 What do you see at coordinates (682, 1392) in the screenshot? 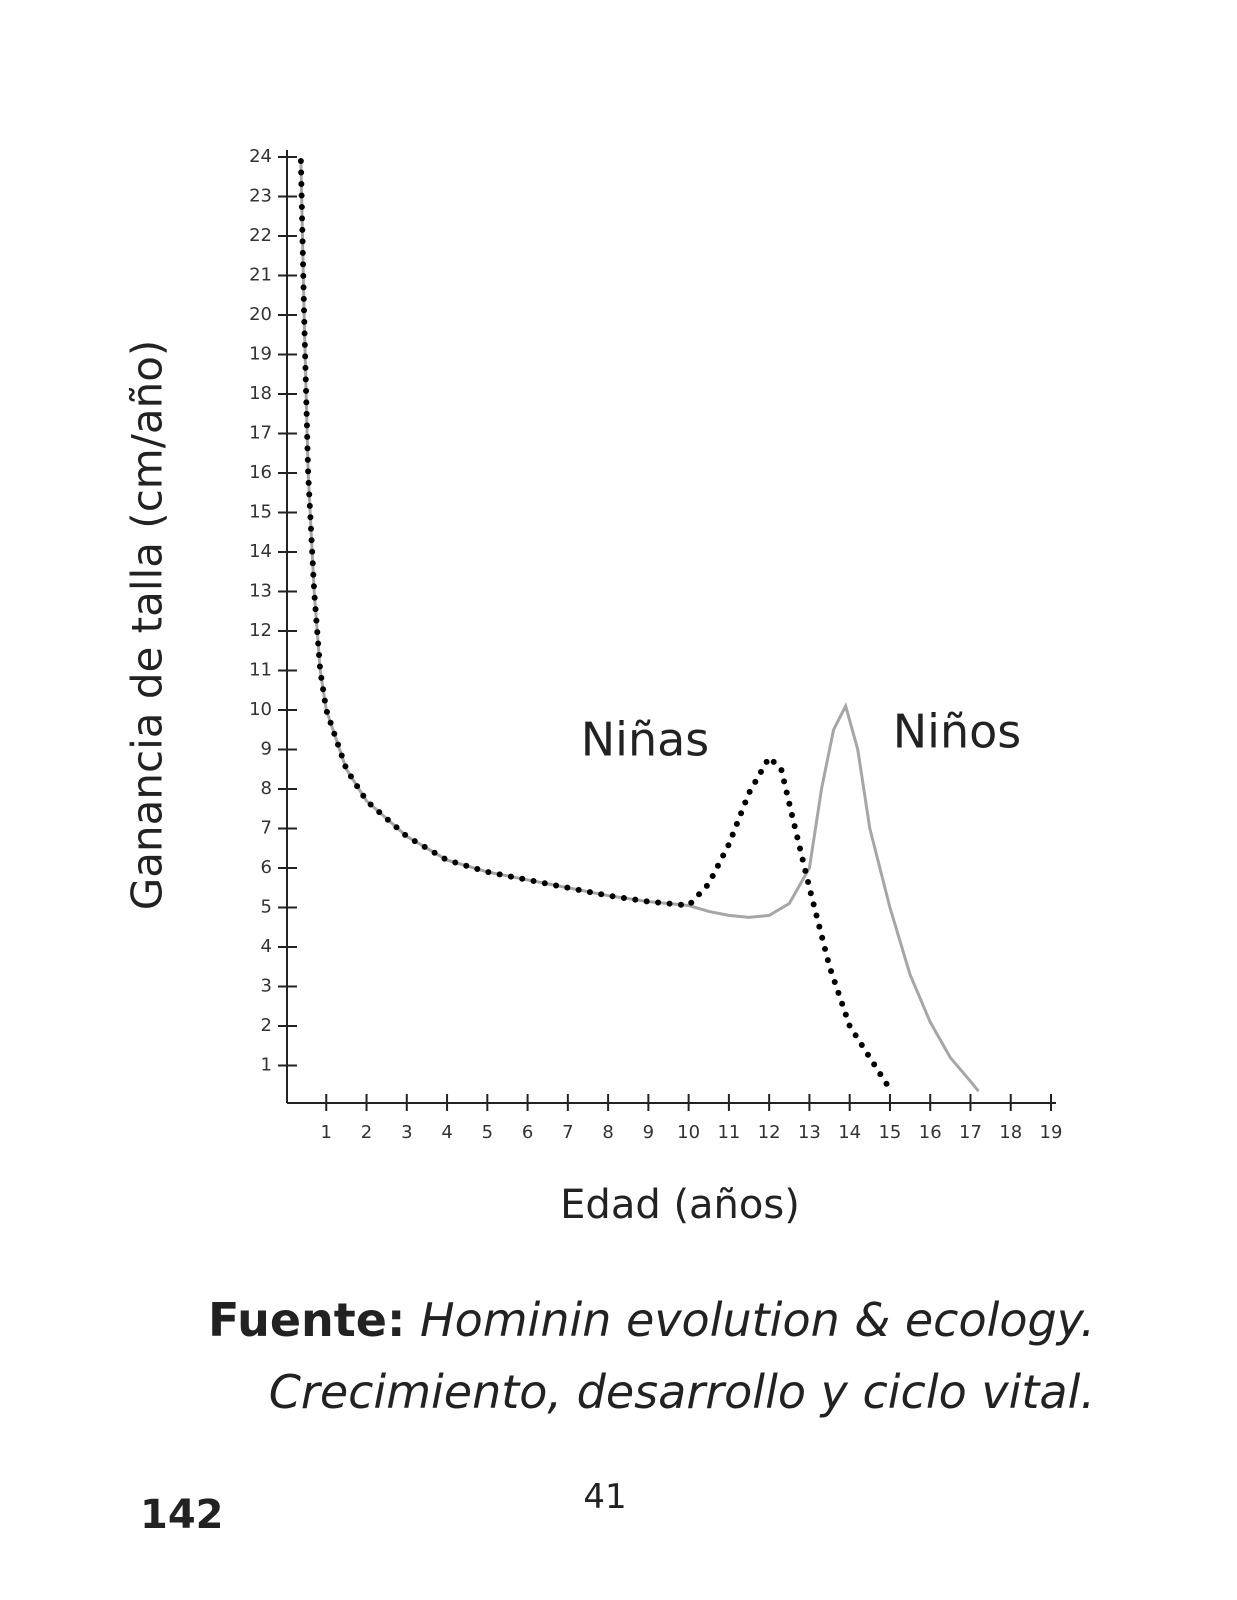
I see `caption-line2: Crecimiento, desarrollo y ciclo vital.` at bounding box center [682, 1392].